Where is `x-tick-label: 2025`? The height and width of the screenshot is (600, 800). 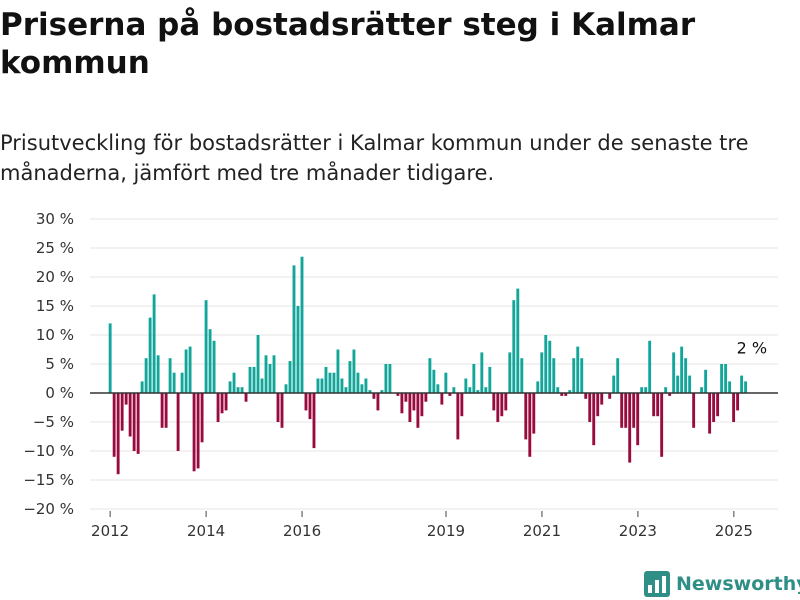 x-tick-label: 2025 is located at coordinates (734, 531).